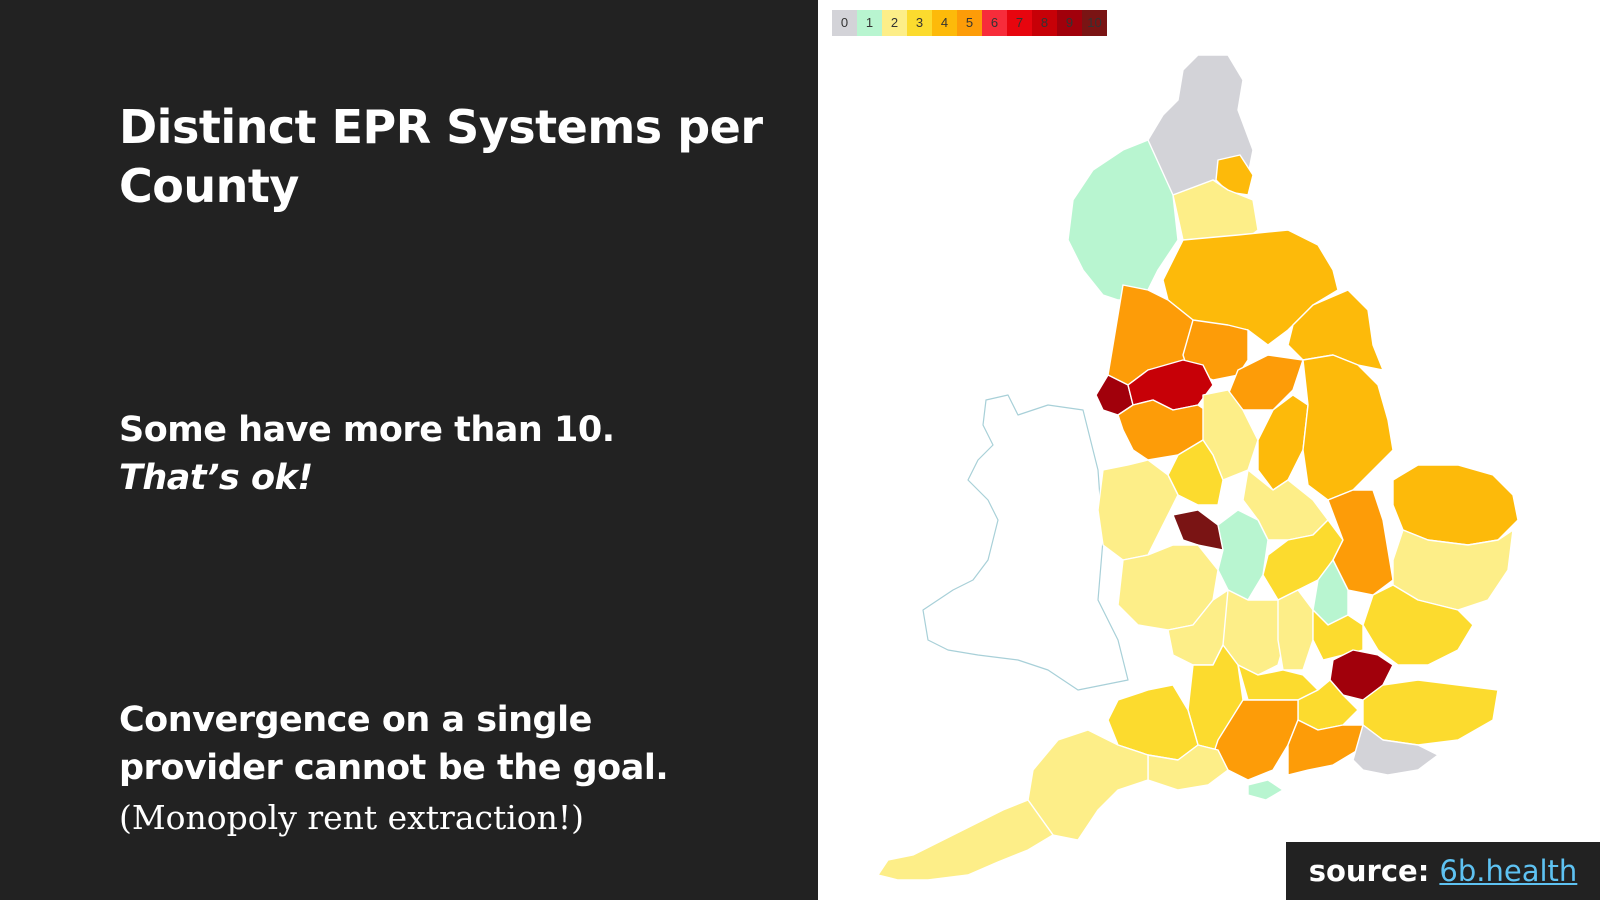 The image size is (1600, 900). What do you see at coordinates (919, 23) in the screenshot?
I see `legend-swatch-3: 3` at bounding box center [919, 23].